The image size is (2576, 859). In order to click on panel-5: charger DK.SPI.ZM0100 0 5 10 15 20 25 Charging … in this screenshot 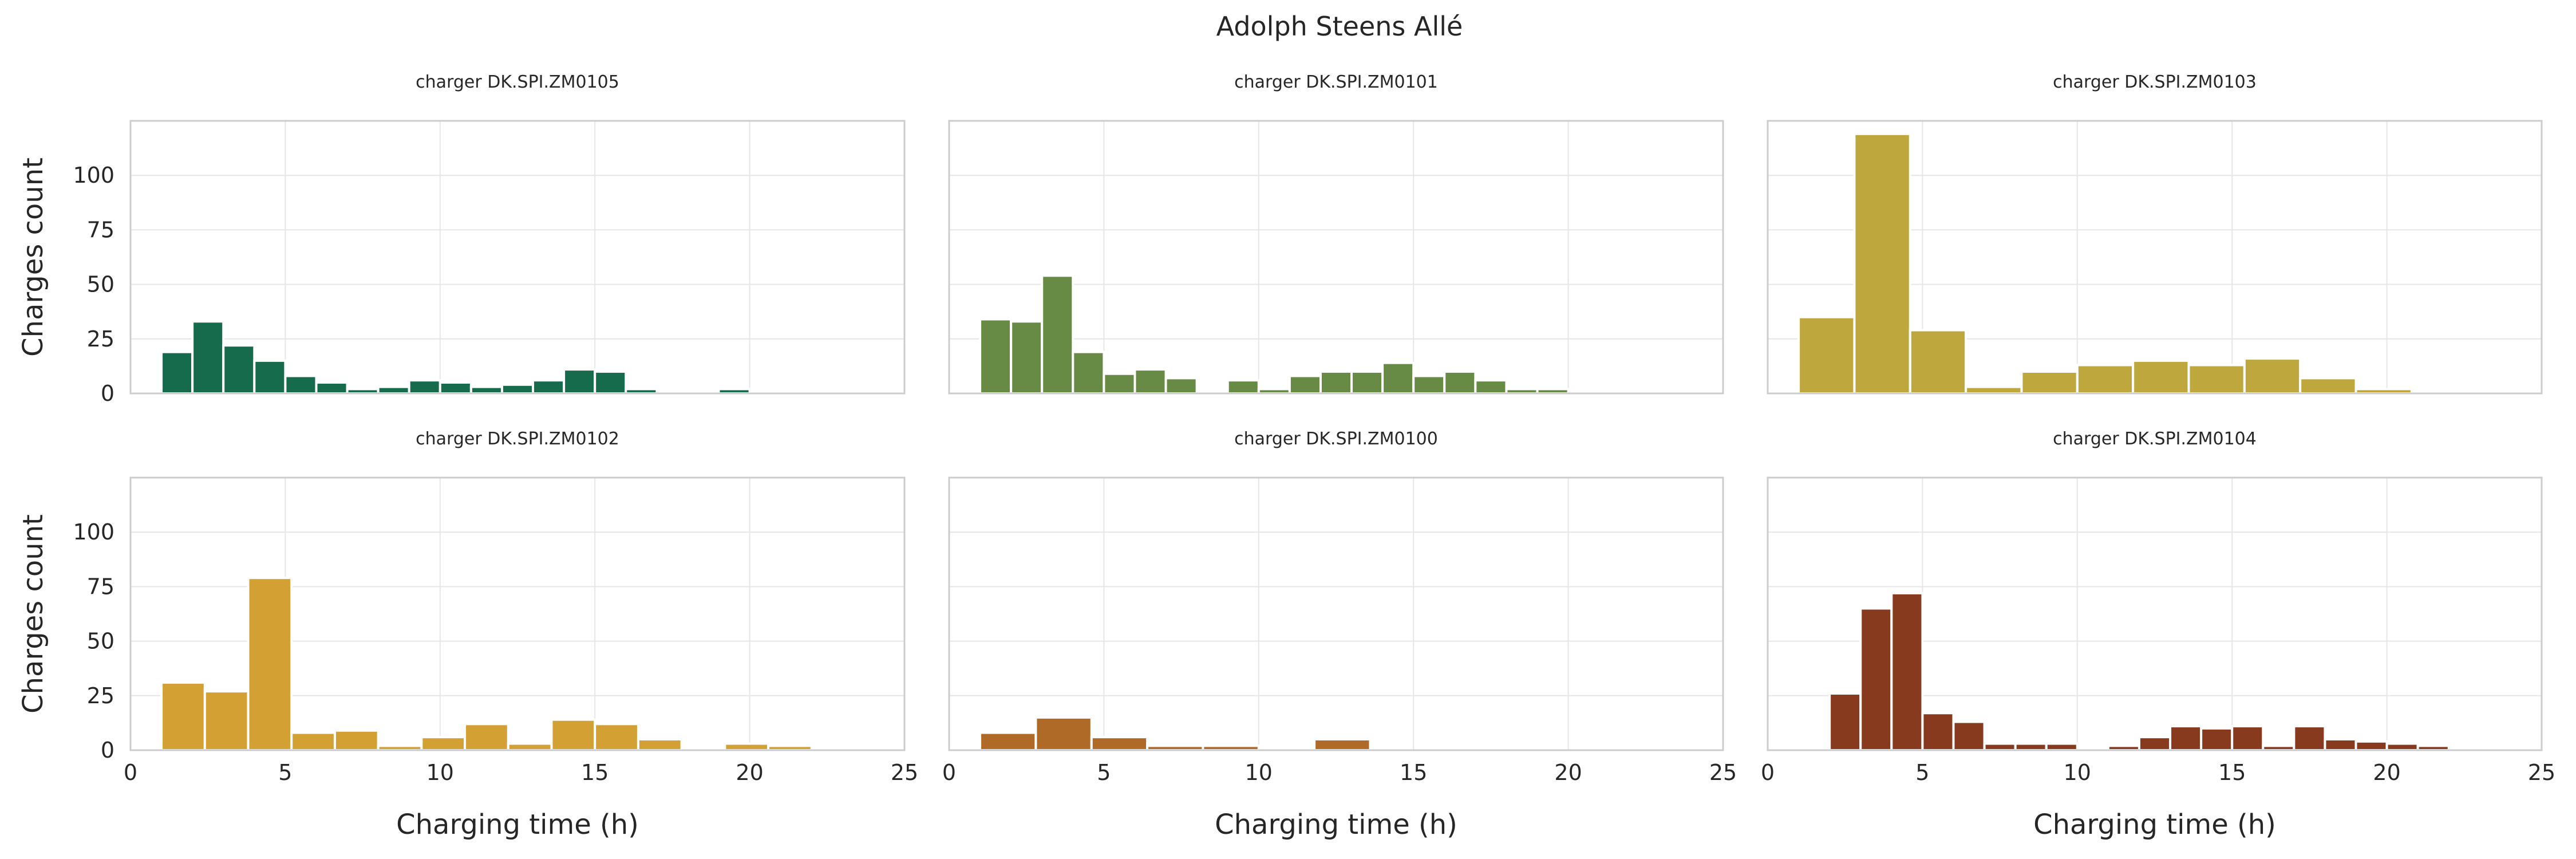, I will do `click(1339, 635)`.